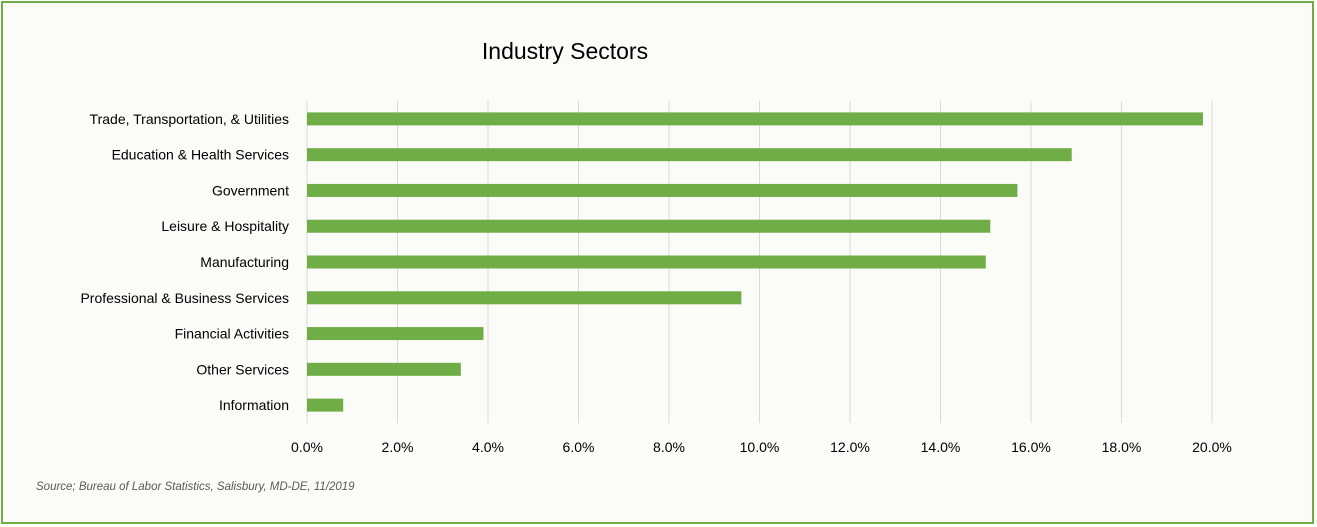  I want to click on category-label: Manufacturing, so click(244, 262).